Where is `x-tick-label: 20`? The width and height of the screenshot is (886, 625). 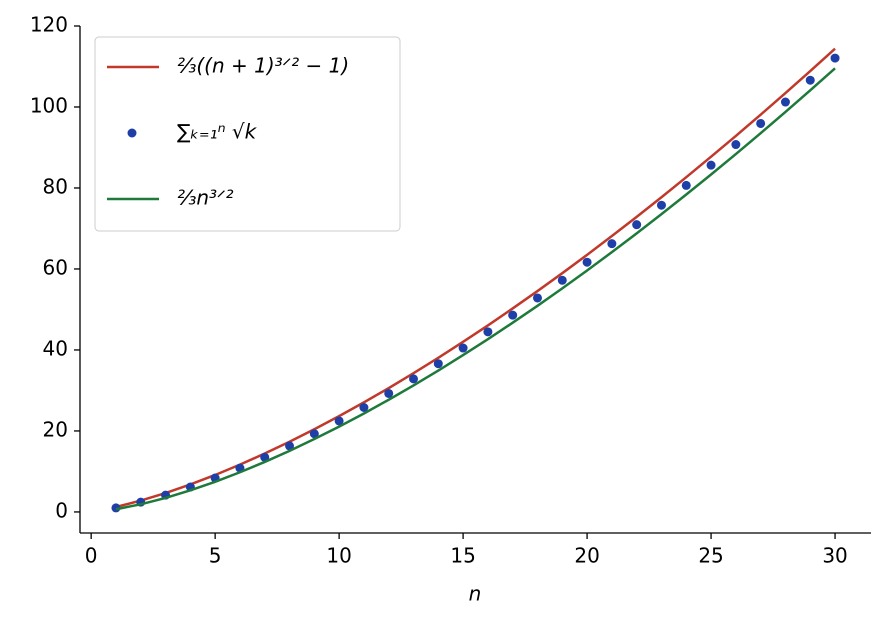
x-tick-label: 20 is located at coordinates (586, 556).